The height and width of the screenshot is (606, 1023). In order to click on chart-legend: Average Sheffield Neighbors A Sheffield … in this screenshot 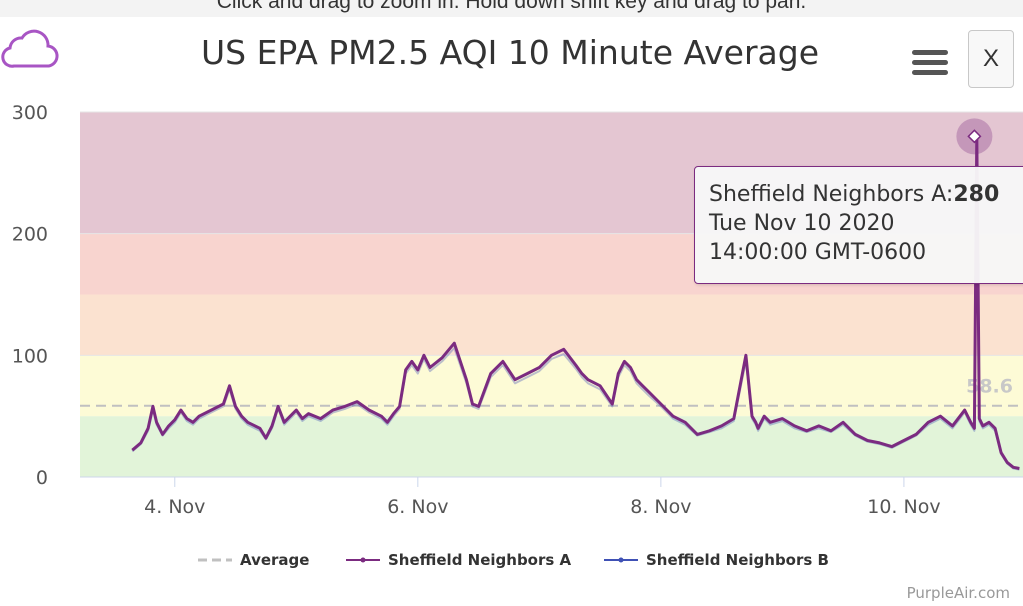, I will do `click(511, 563)`.